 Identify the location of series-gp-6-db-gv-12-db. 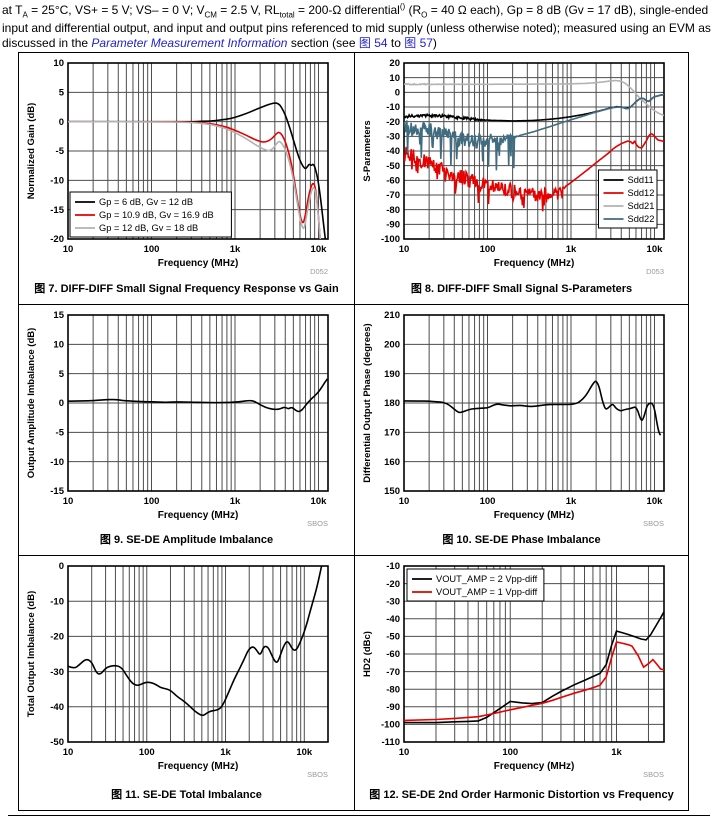
(197, 170).